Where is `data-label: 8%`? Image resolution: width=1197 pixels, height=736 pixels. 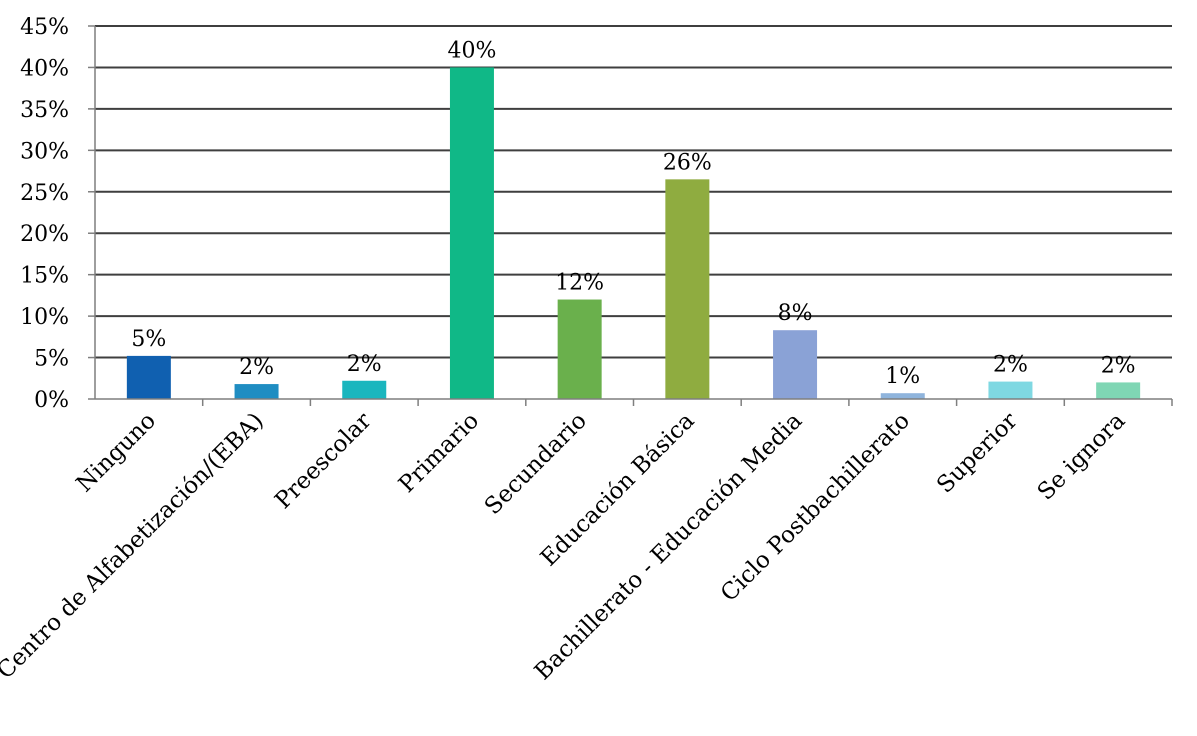 data-label: 8% is located at coordinates (795, 313).